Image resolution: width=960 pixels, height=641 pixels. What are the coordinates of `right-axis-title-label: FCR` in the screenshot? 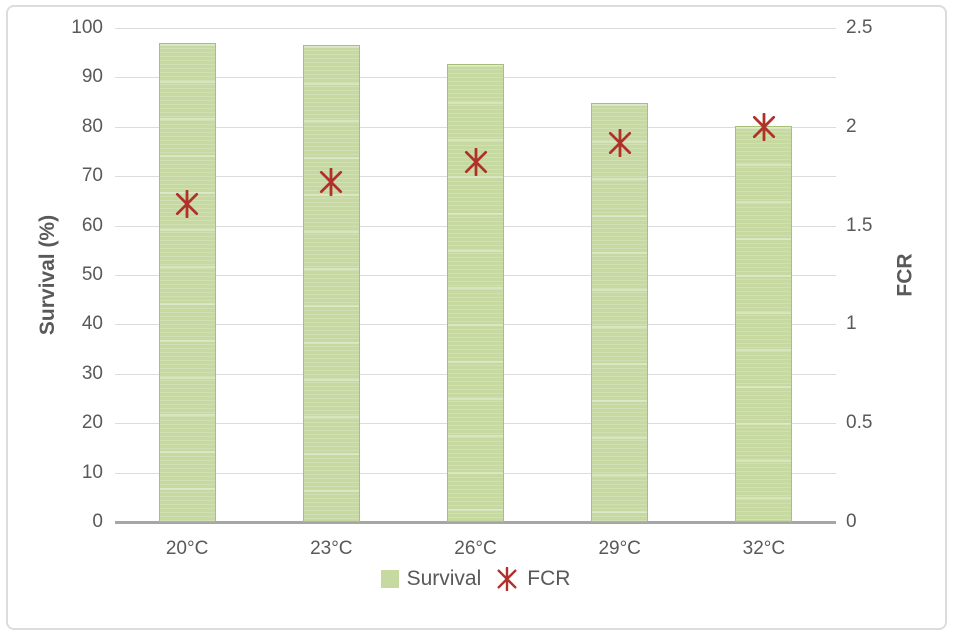 It's located at (905, 275).